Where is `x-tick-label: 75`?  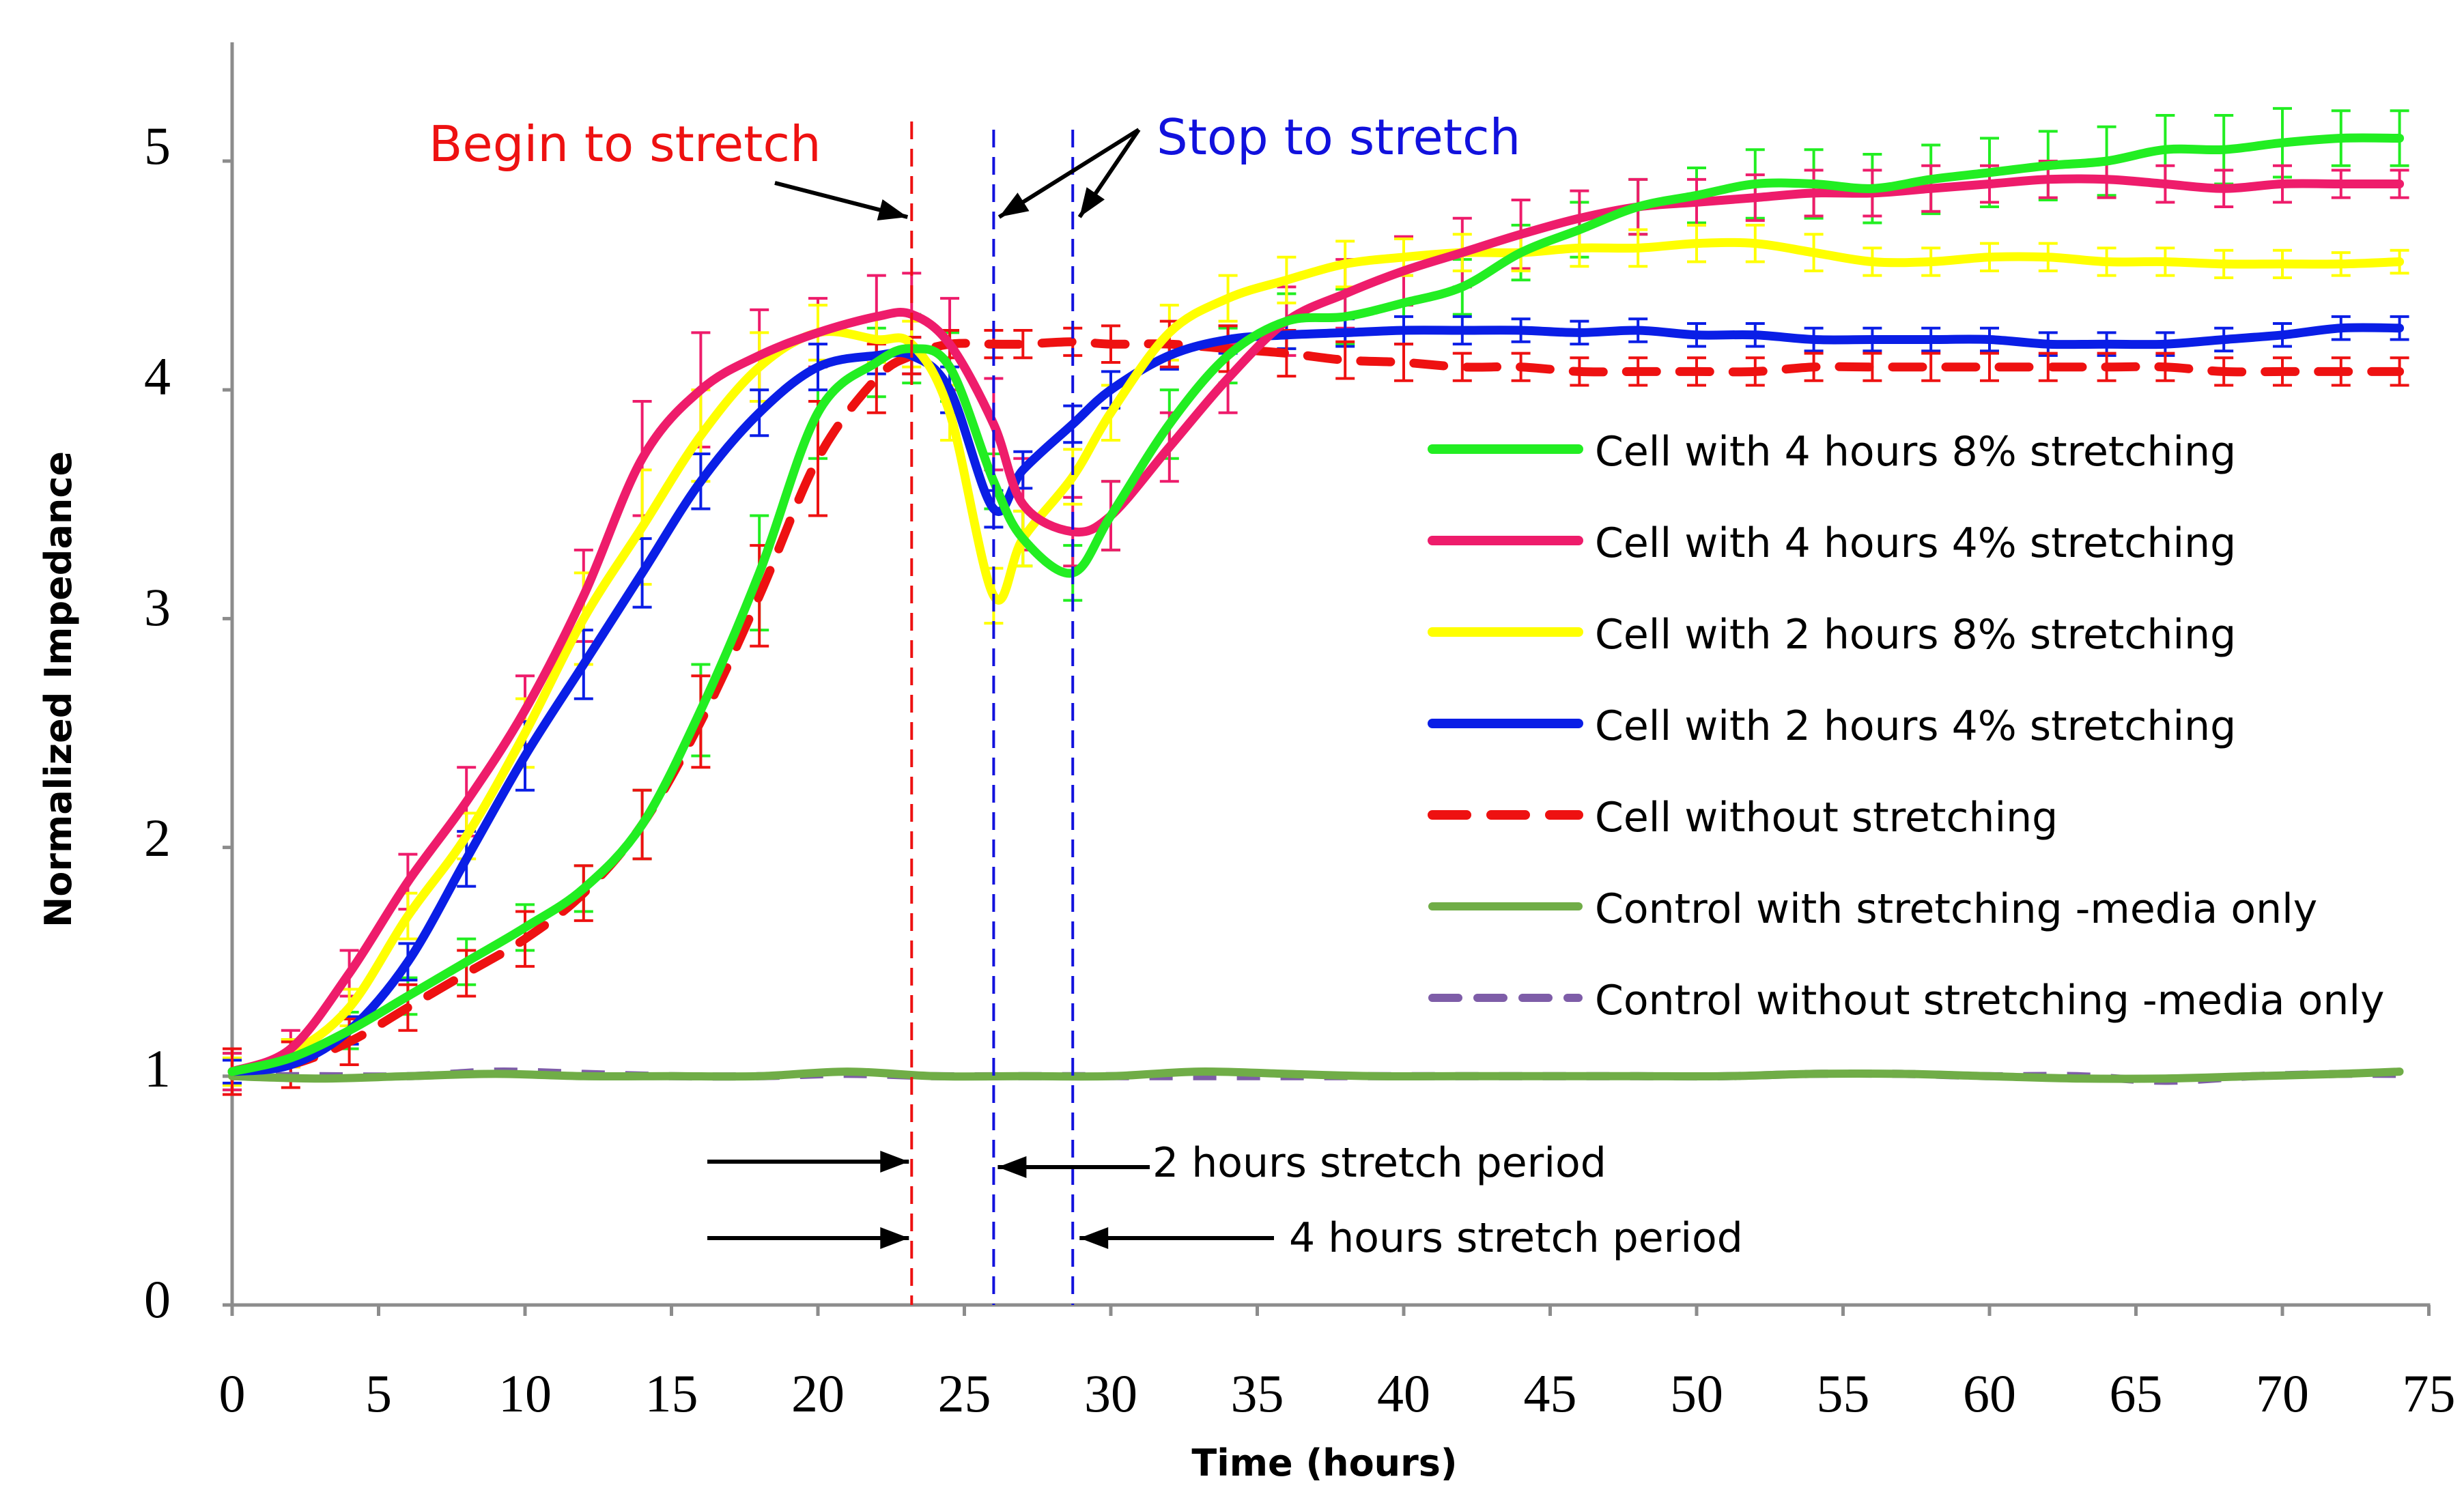 x-tick-label: 75 is located at coordinates (2429, 1393).